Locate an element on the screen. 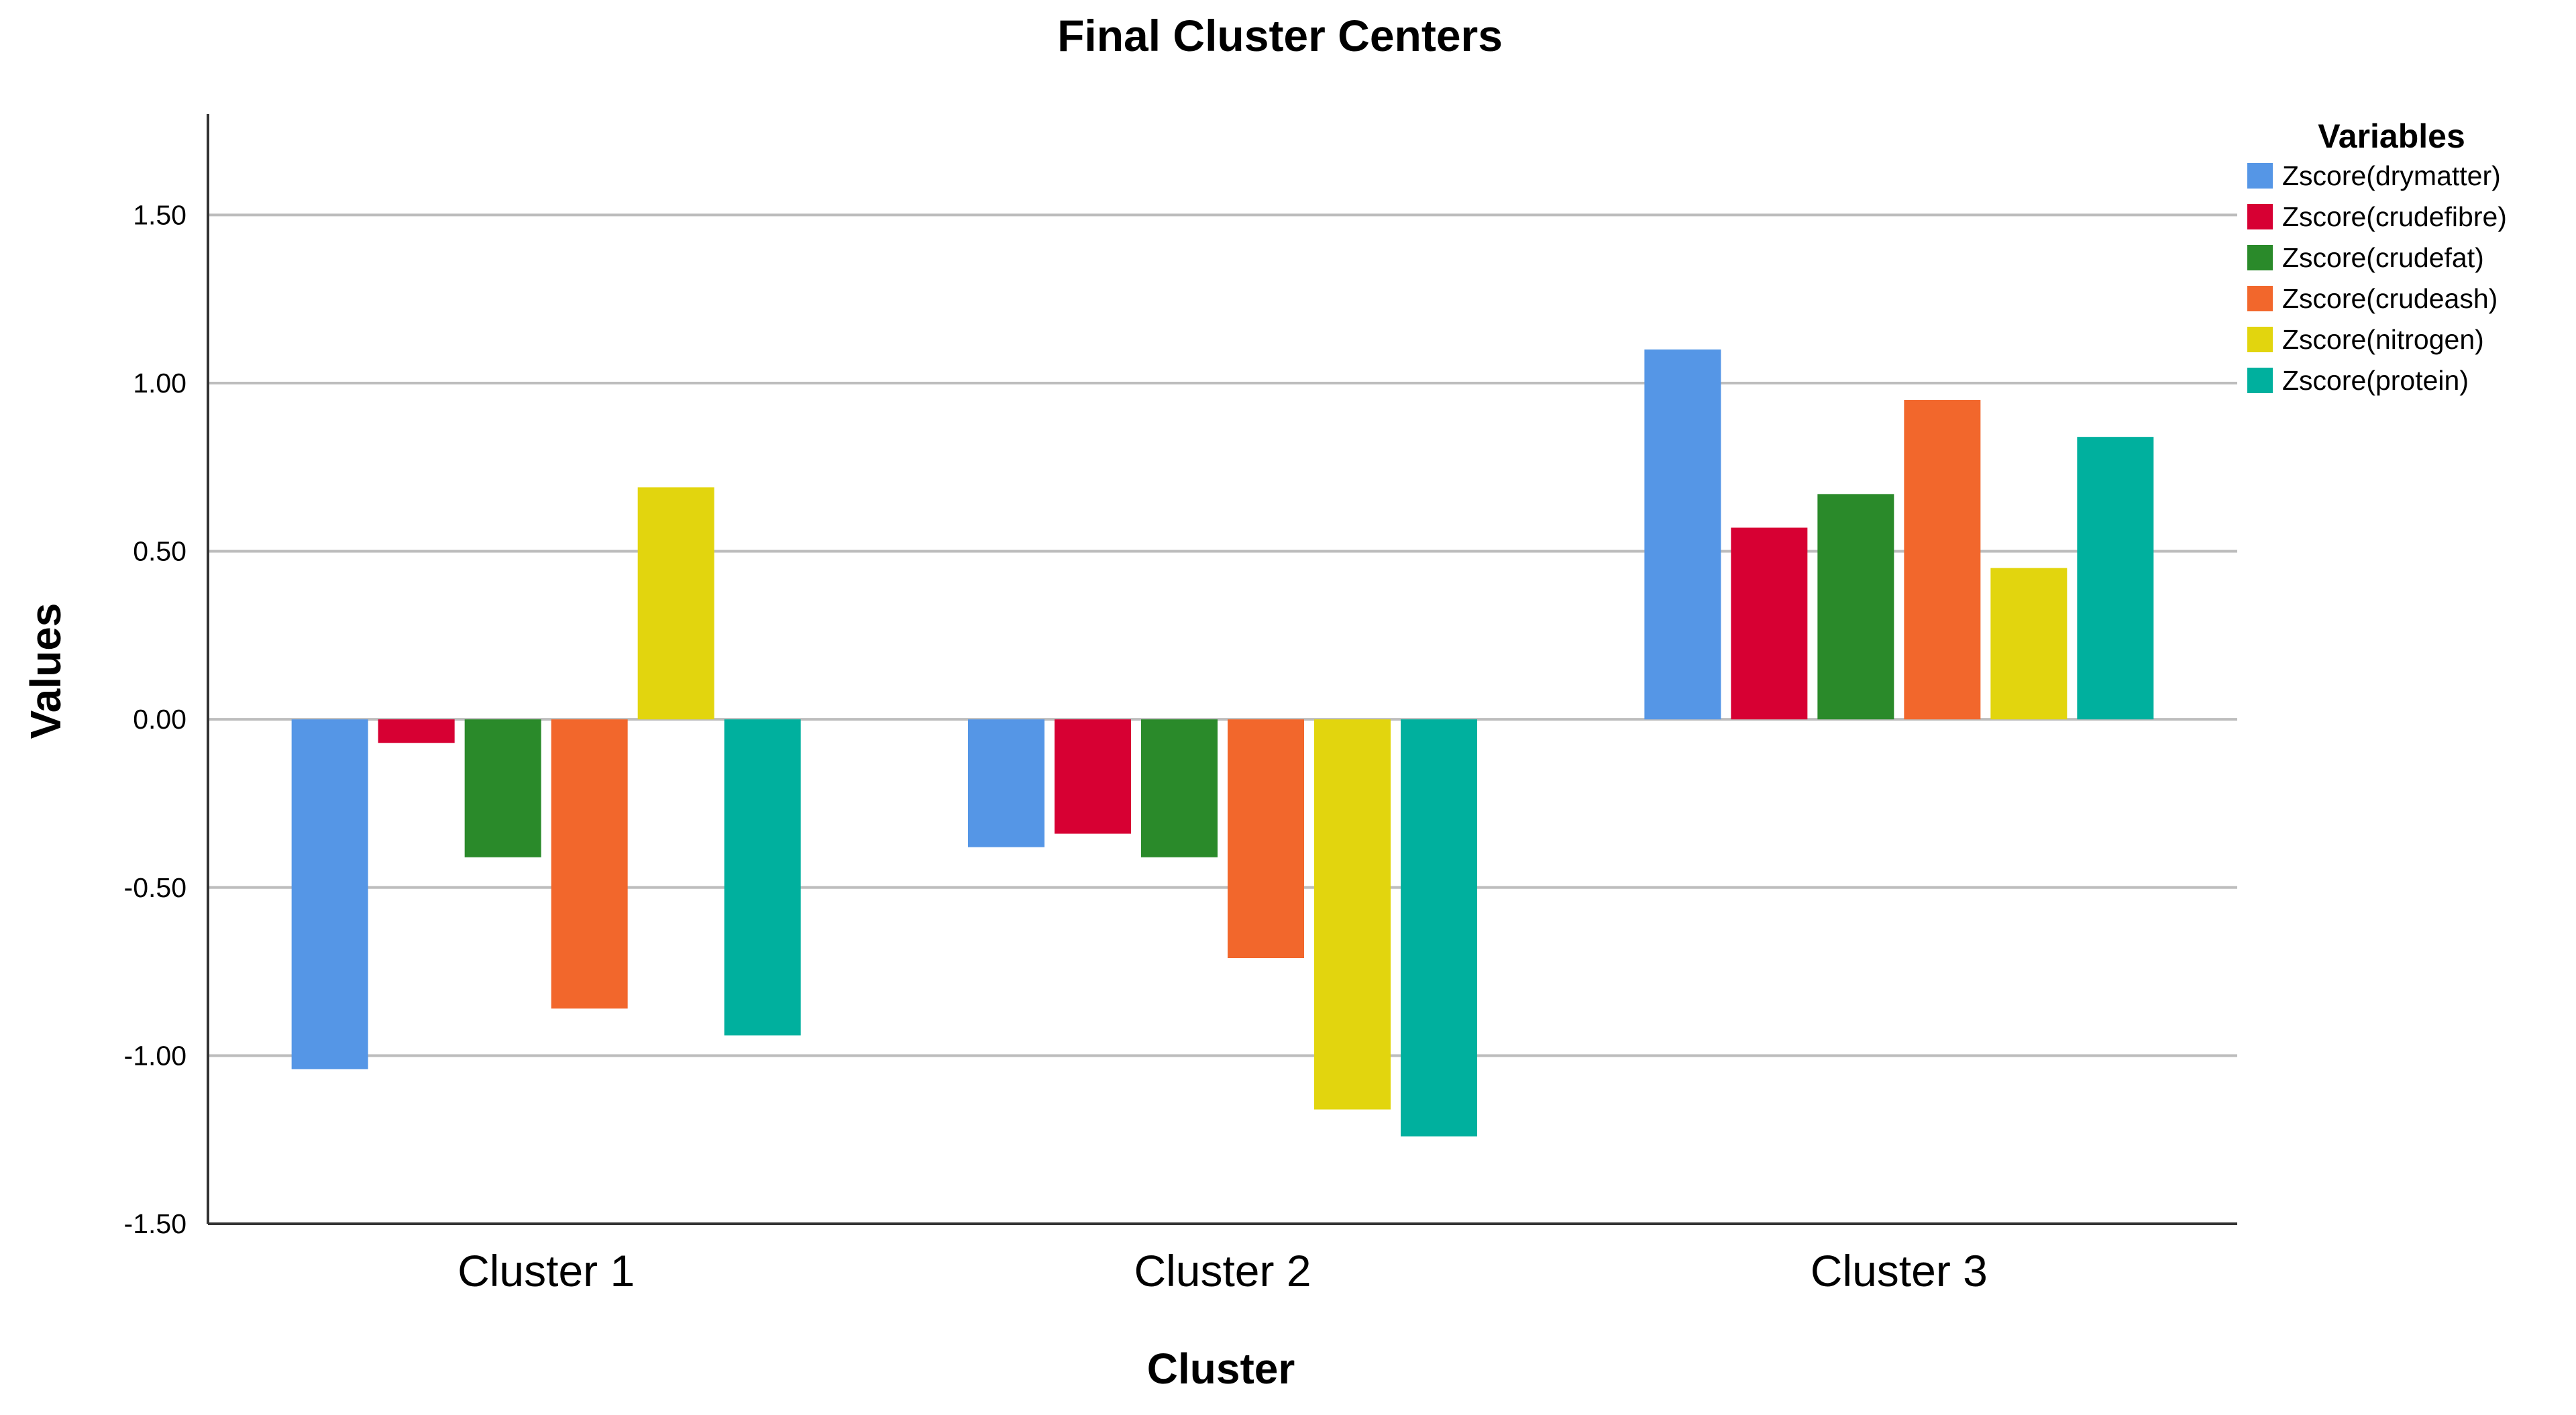  x-axis-title: Cluster is located at coordinates (1221, 1369).